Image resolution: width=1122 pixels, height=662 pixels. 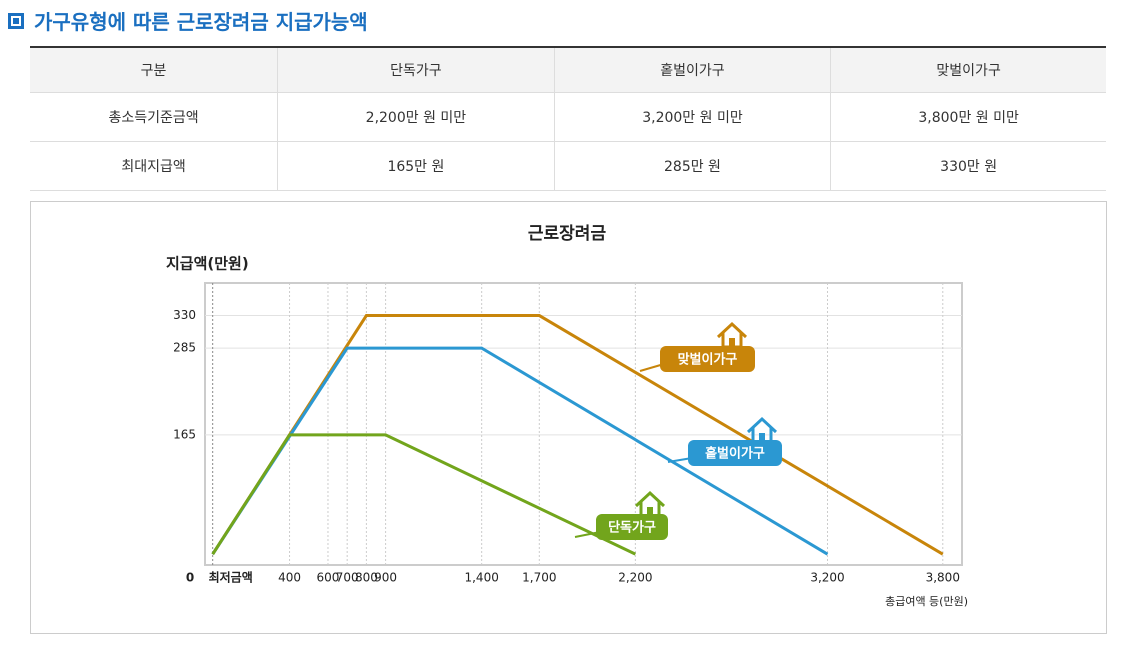 I want to click on cell: 330만 원, so click(x=968, y=166).